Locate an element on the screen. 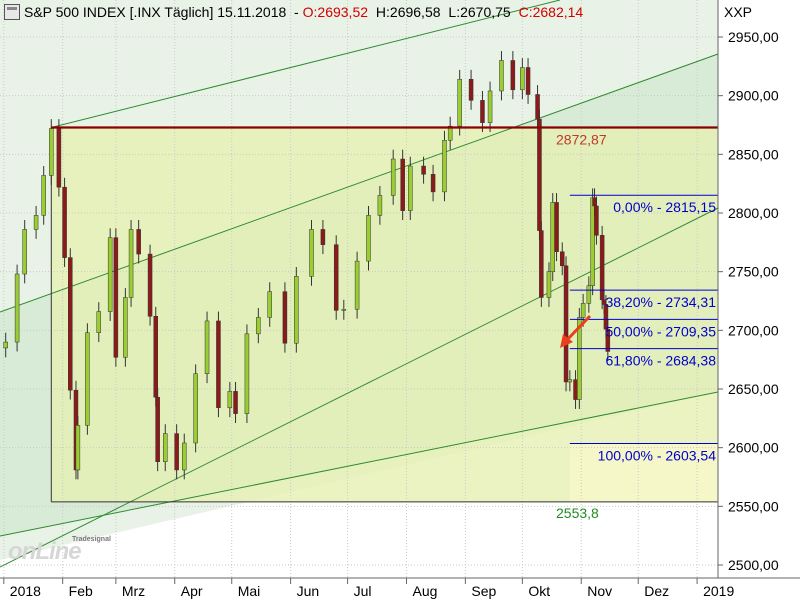 This screenshot has height=600, width=800. y-tick-label: 2550,00 is located at coordinates (753, 506).